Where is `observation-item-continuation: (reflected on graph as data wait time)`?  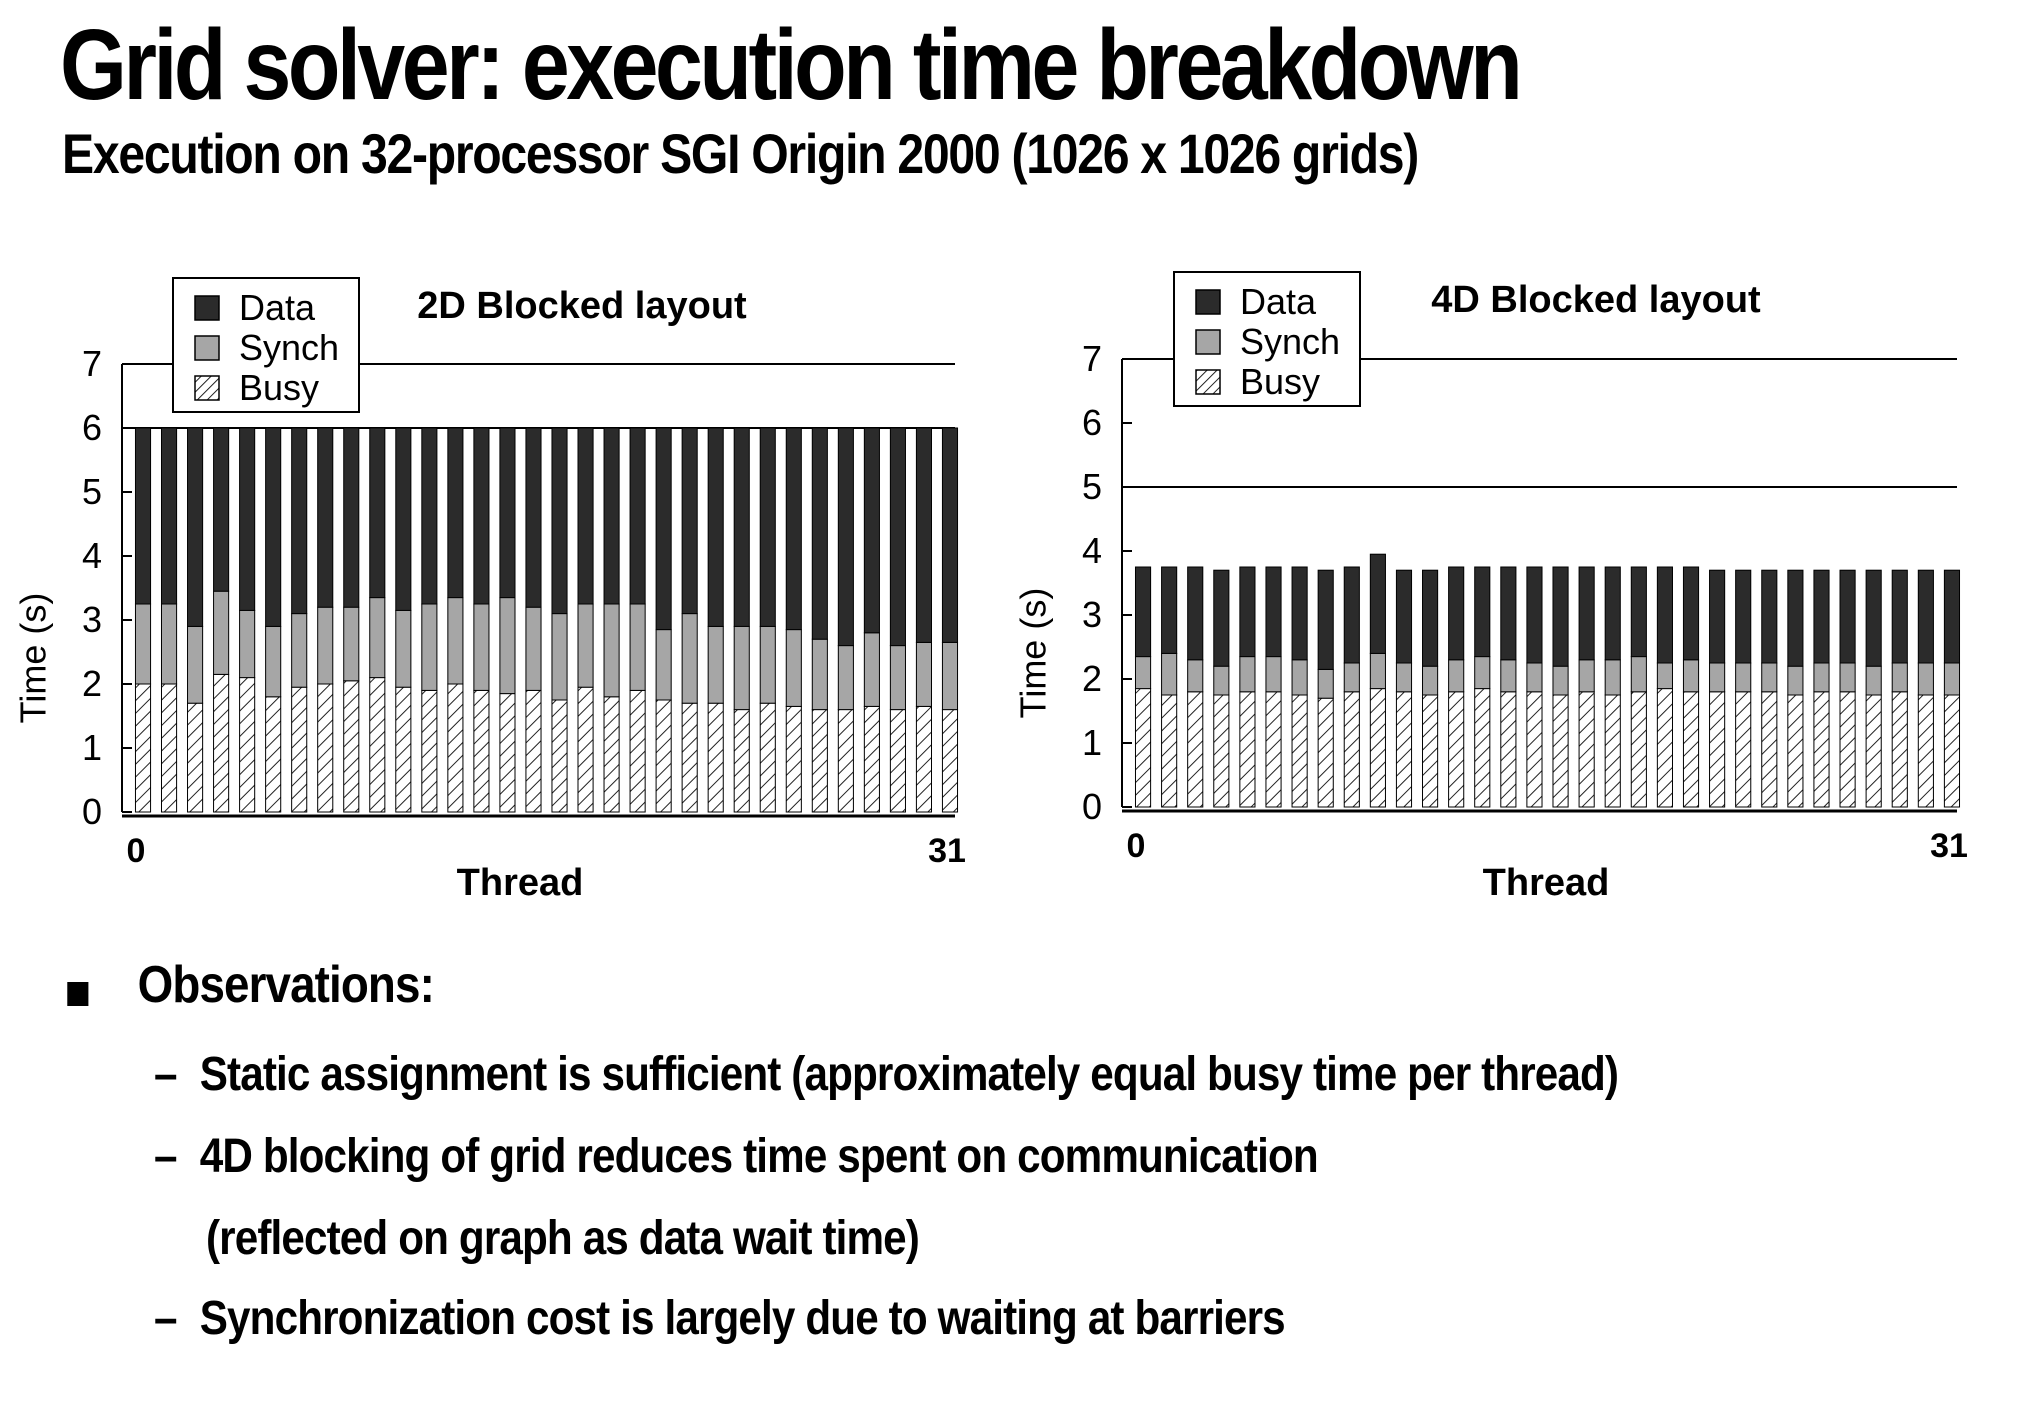
observation-item-continuation: (reflected on graph as data wait time) is located at coordinates (563, 1238).